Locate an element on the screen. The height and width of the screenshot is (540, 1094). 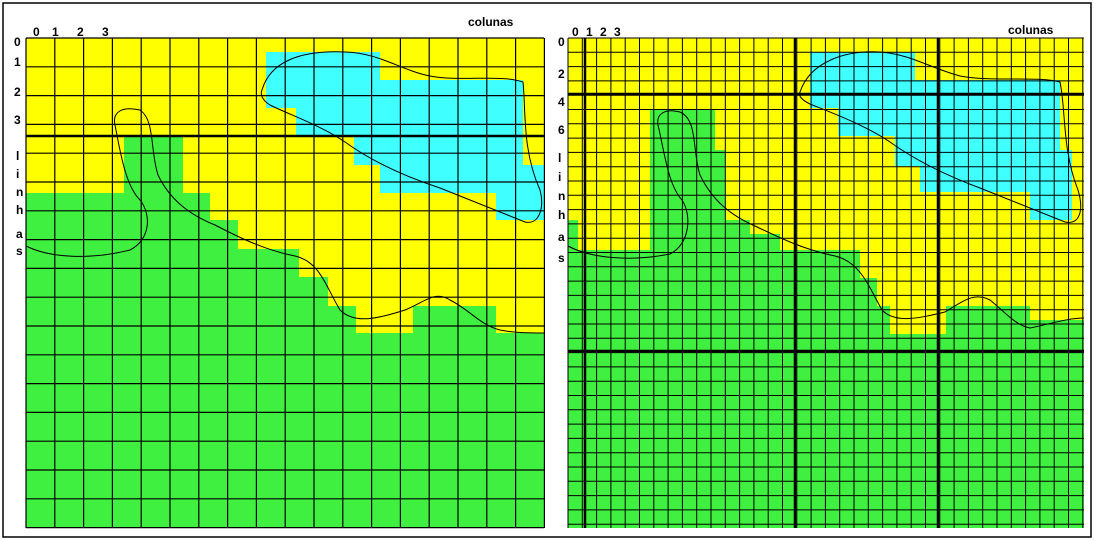
row-number: 6 is located at coordinates (561, 130).